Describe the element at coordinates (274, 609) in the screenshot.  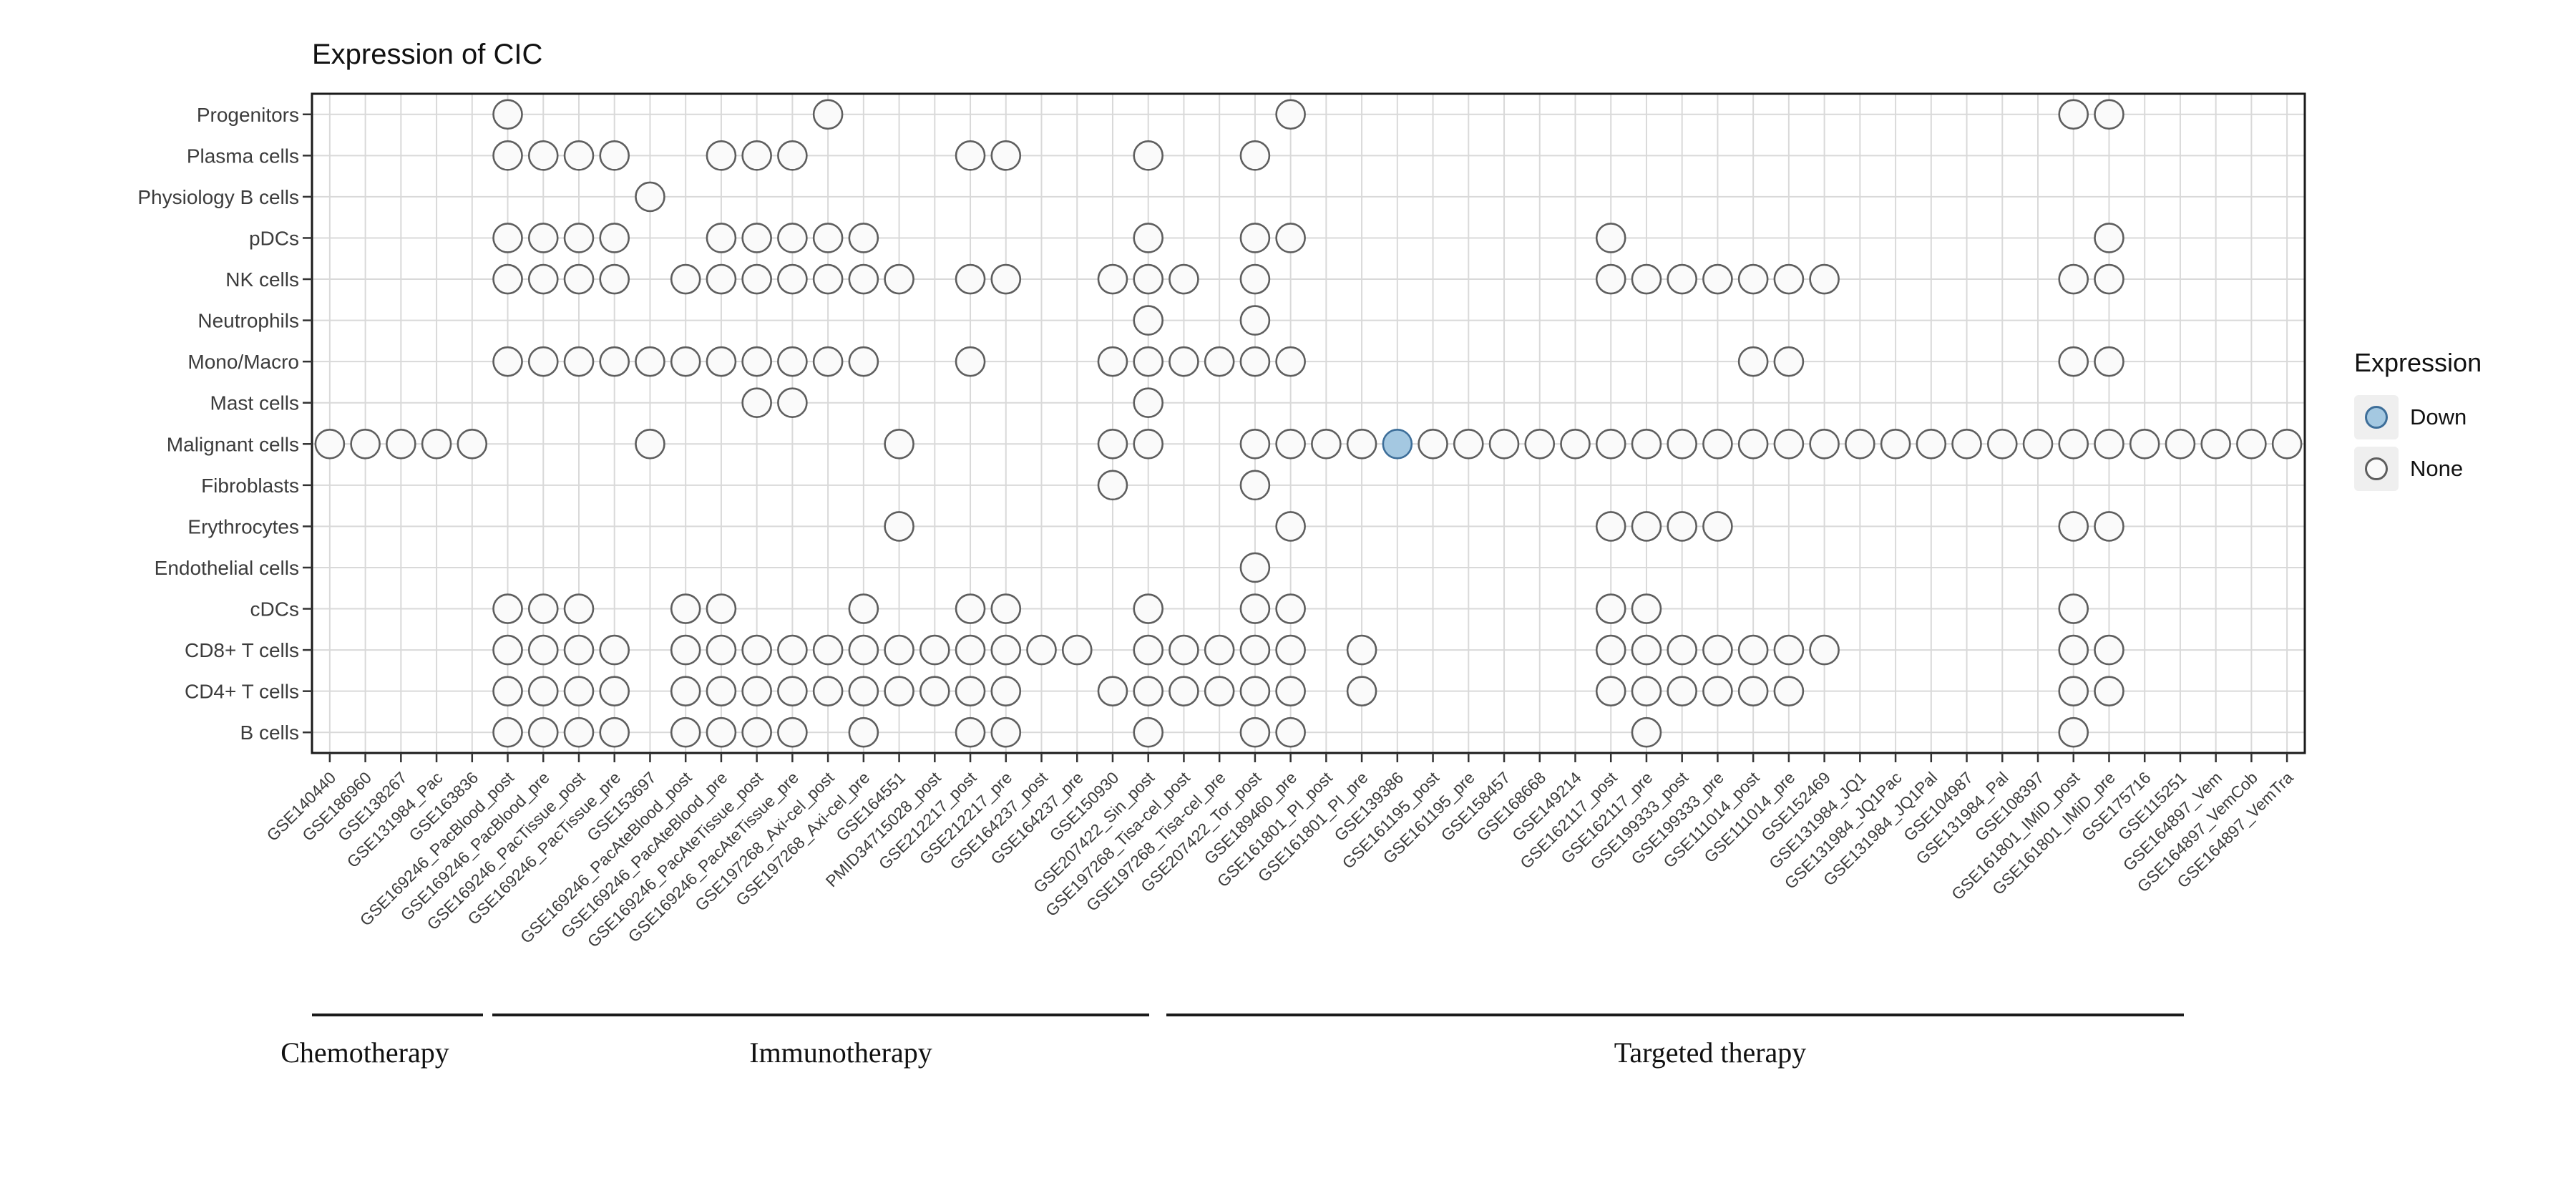
I see `row-label: cDCs` at that location.